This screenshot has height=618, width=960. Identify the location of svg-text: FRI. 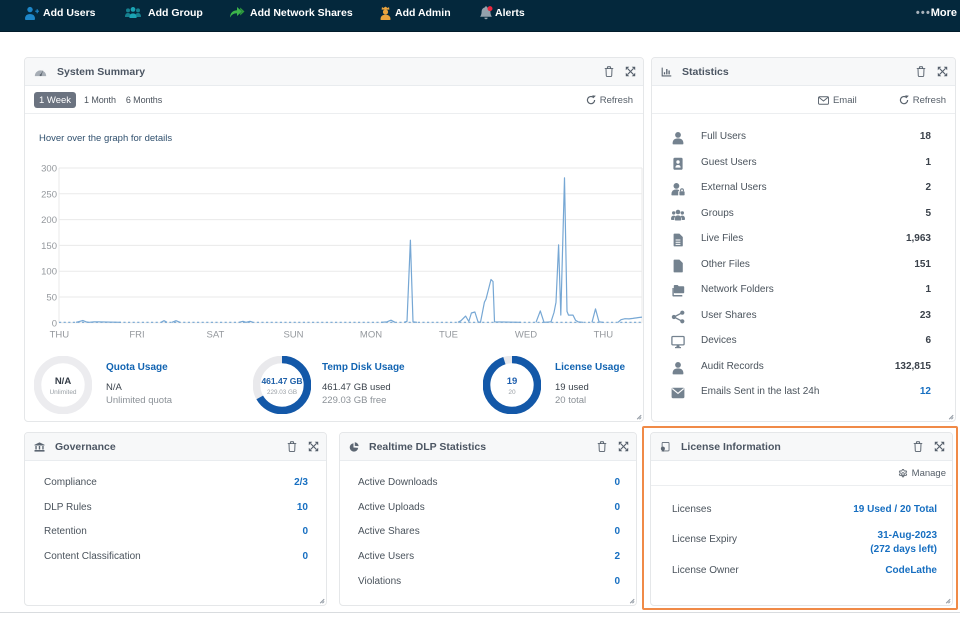
(136, 335).